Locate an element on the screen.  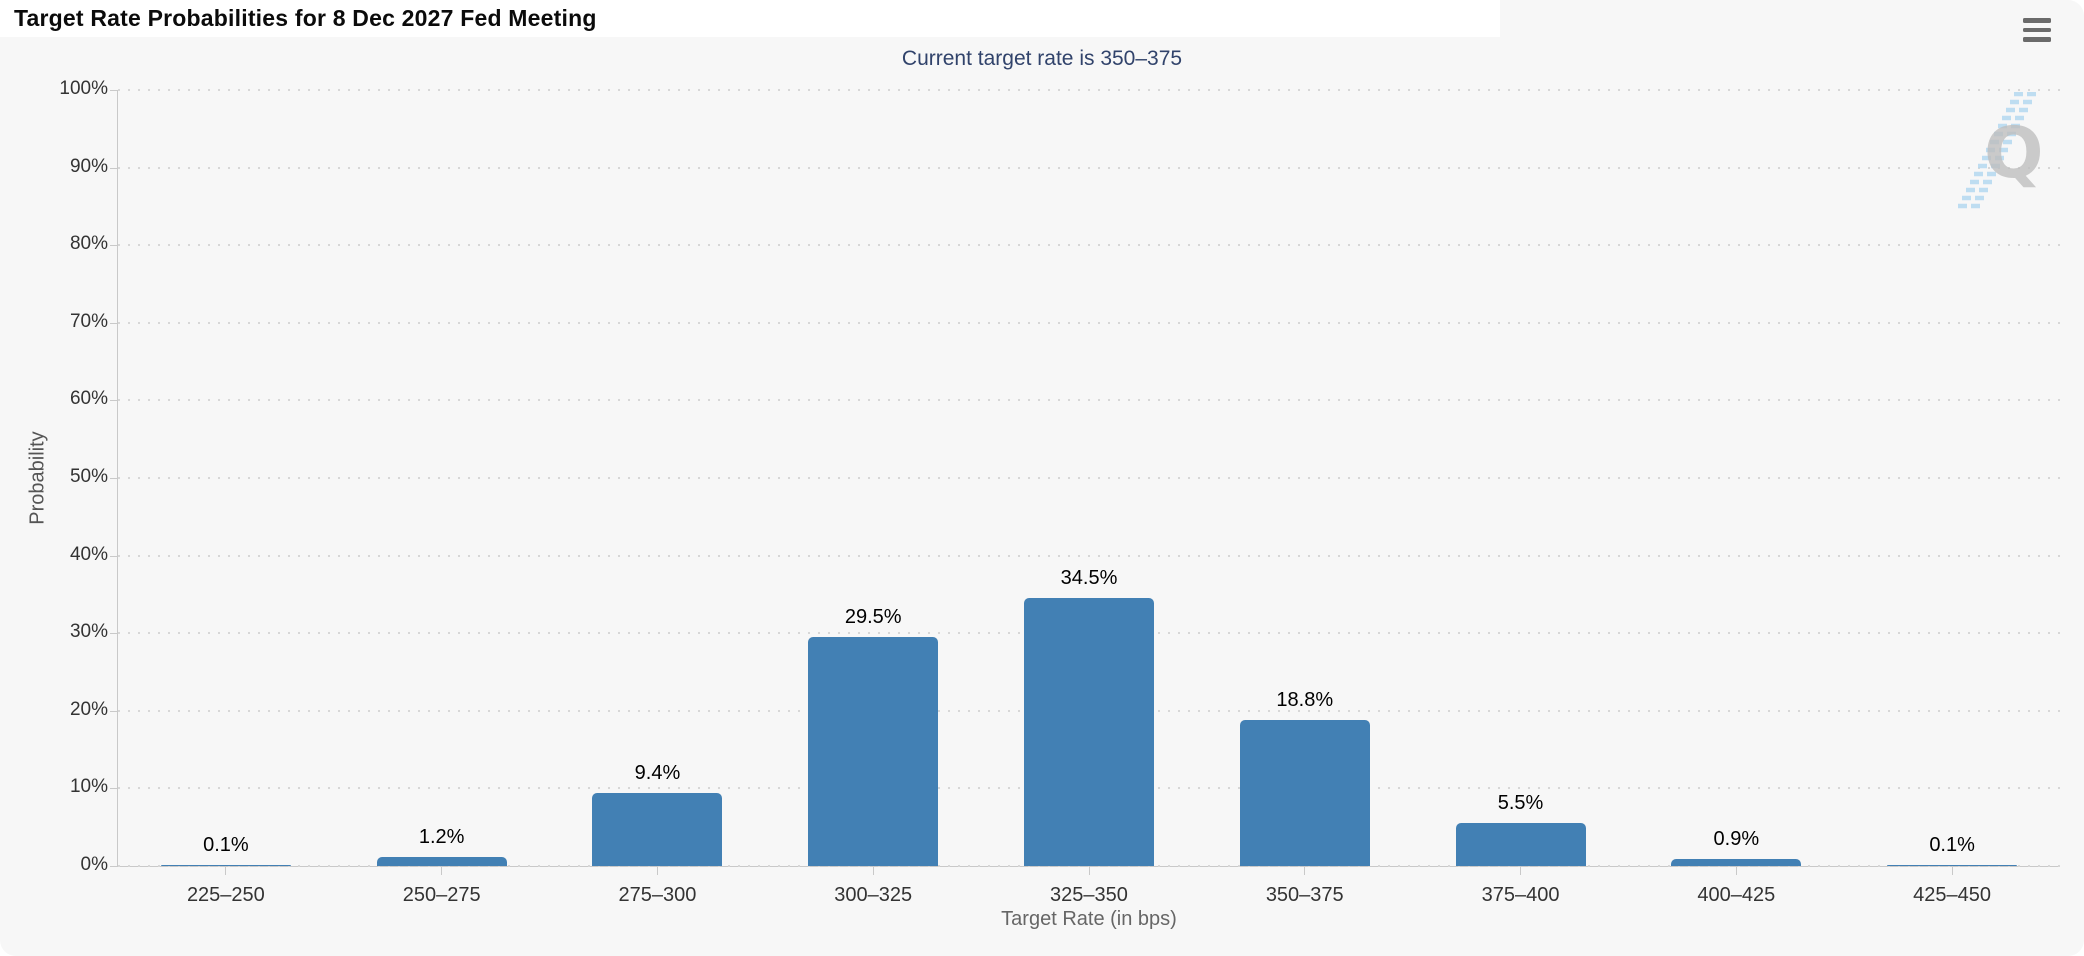
bar-value-label: 5.5% is located at coordinates (1520, 803).